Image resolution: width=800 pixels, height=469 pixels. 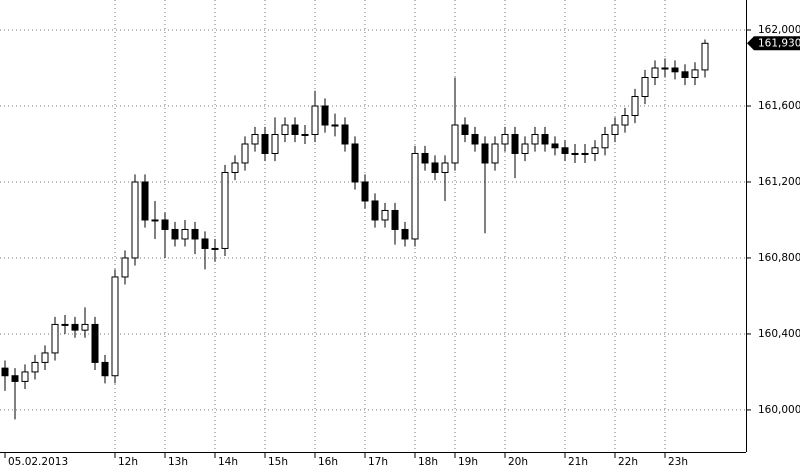 I want to click on x-tick-label: 23h, so click(x=678, y=462).